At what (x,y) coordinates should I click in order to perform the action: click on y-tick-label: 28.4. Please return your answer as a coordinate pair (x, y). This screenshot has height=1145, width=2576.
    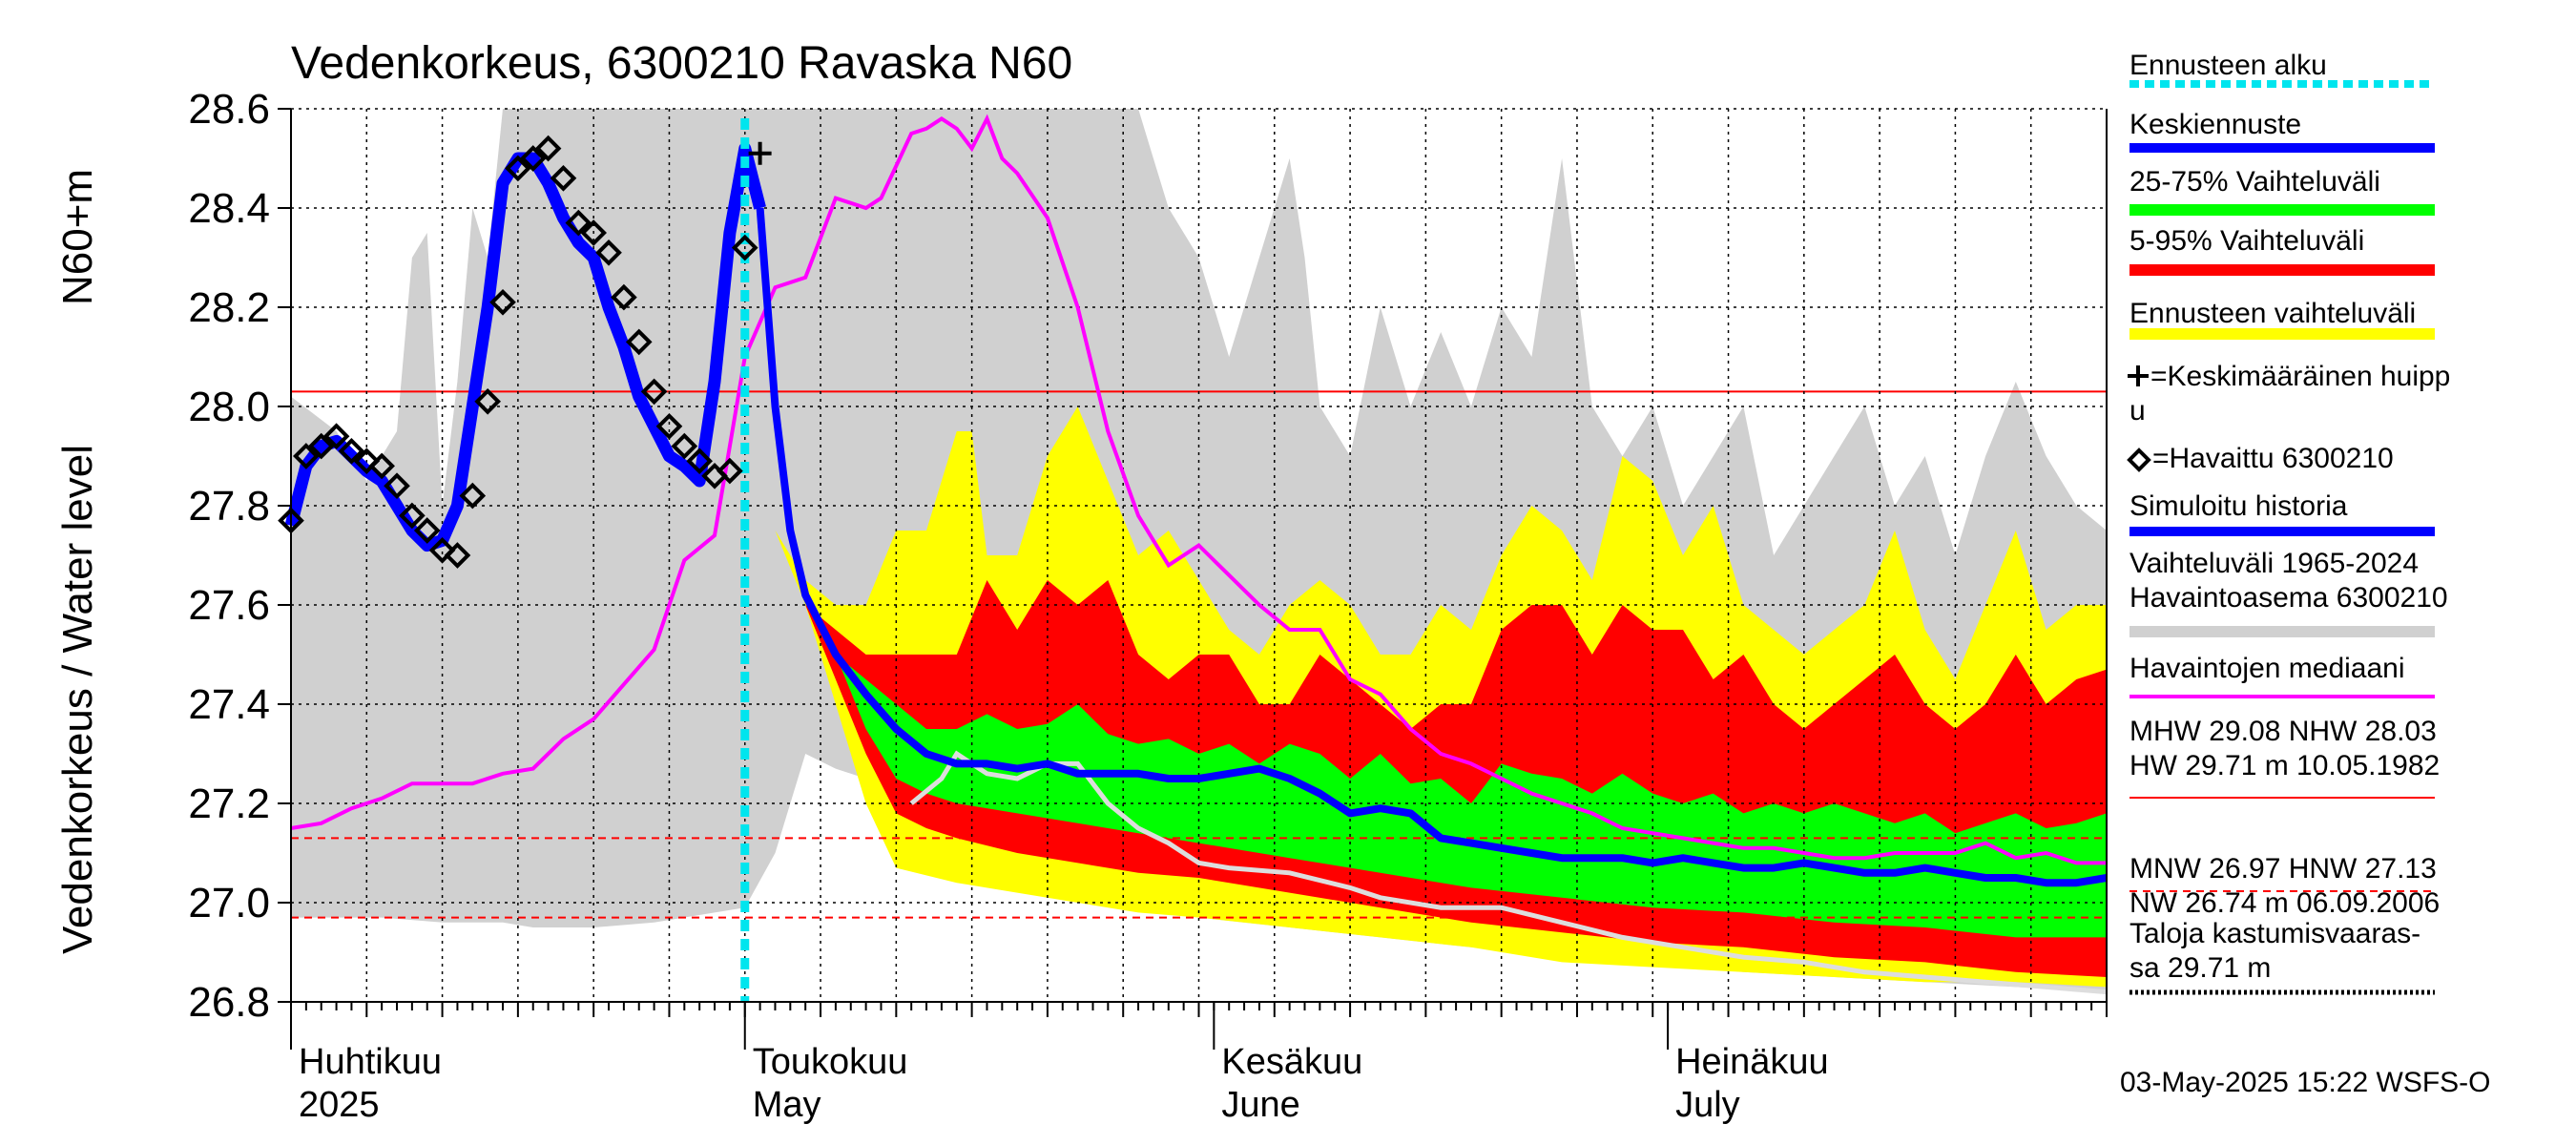
    Looking at the image, I should click on (229, 208).